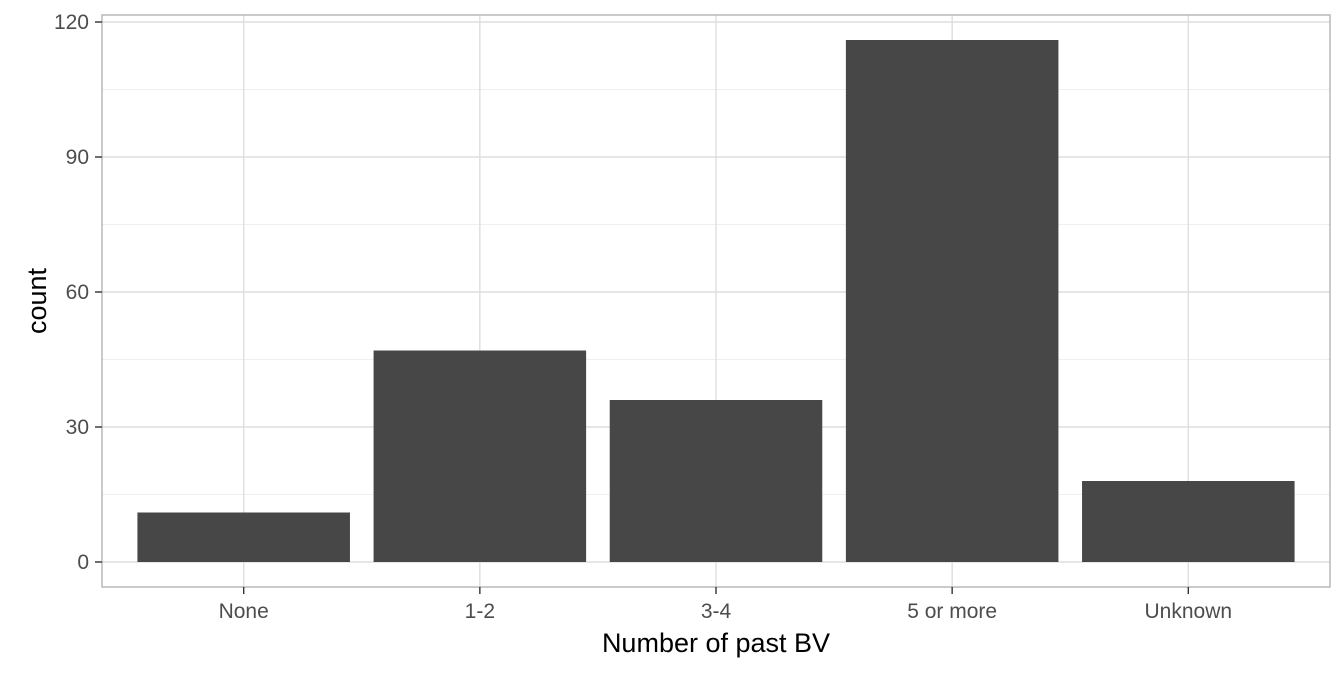 The image size is (1344, 677). I want to click on x-tick-label: 5 or more, so click(952, 611).